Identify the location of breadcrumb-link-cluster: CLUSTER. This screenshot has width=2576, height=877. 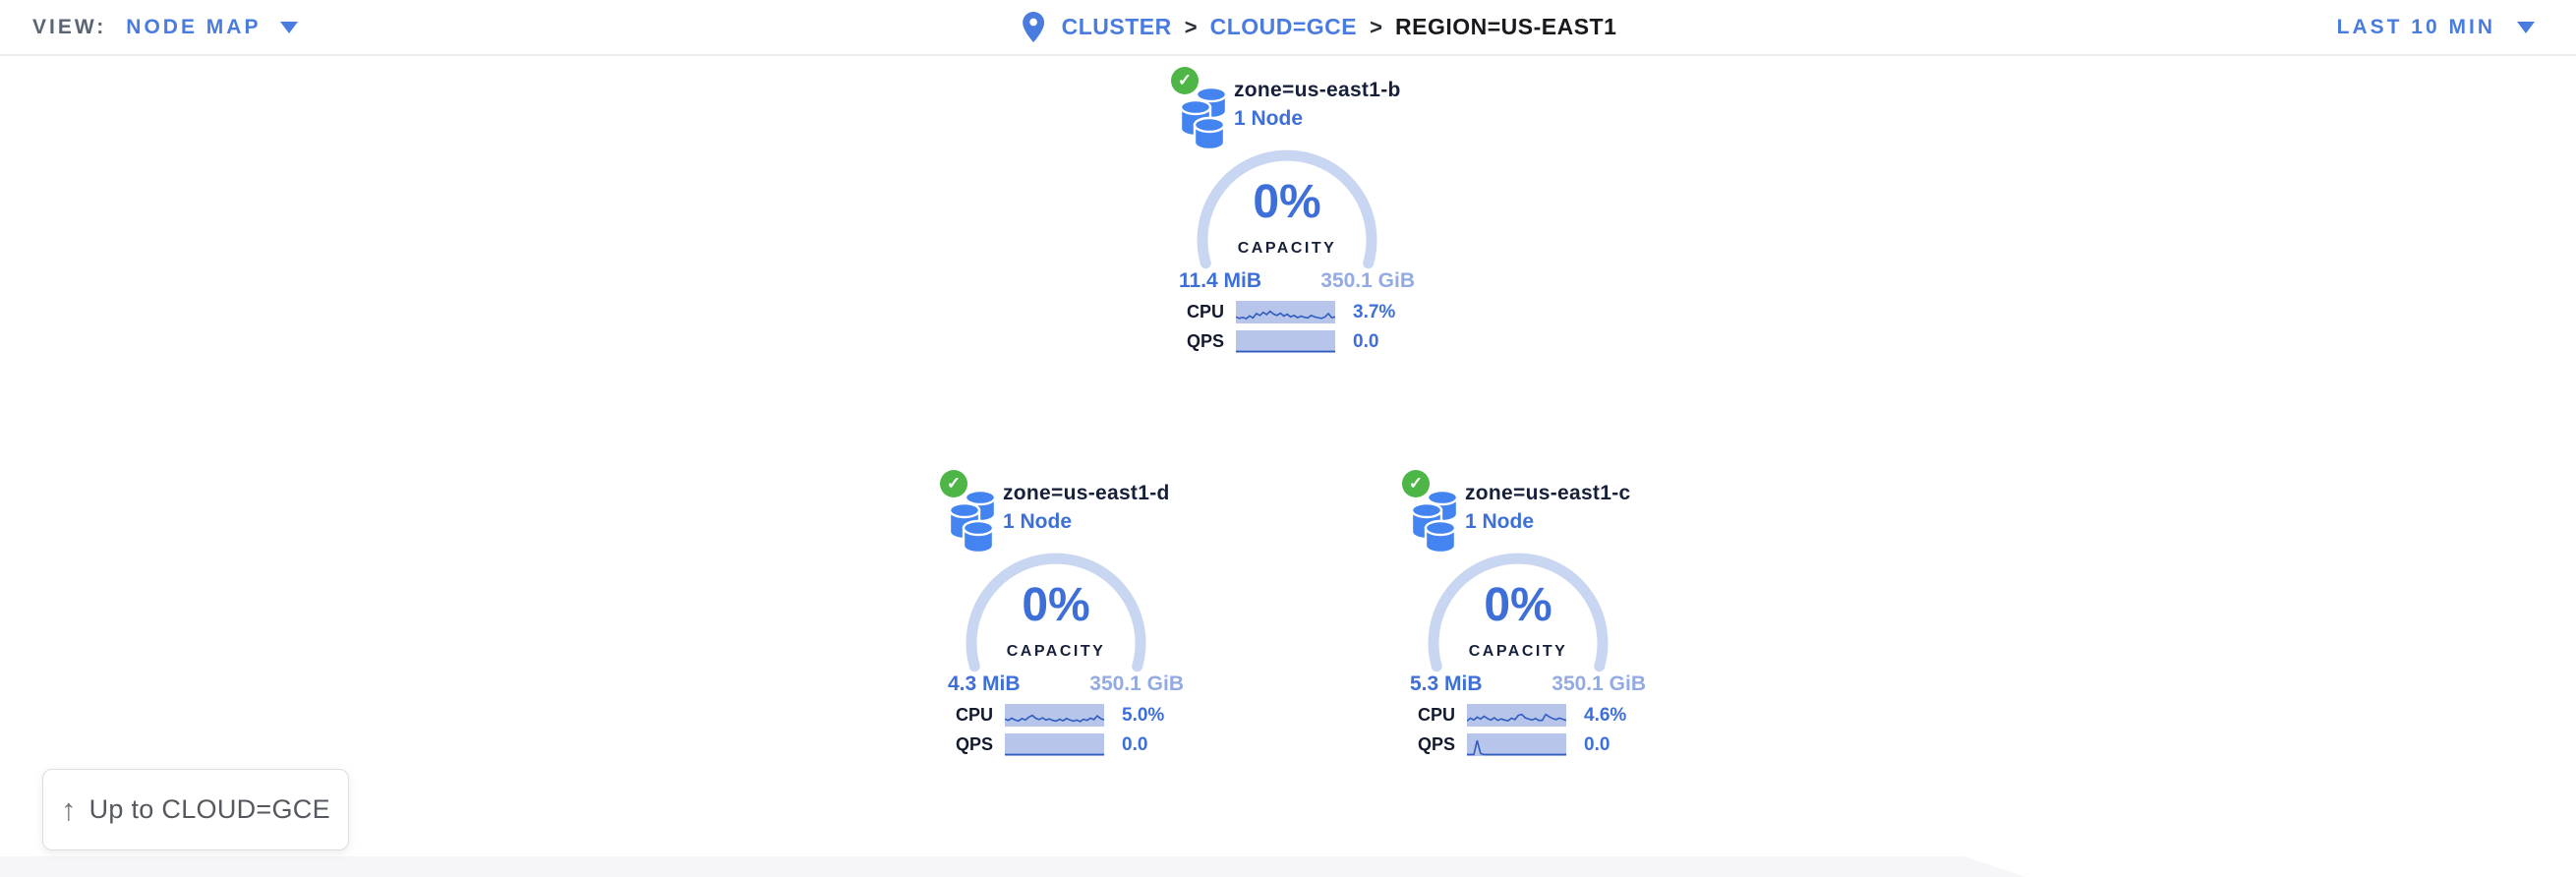
(1116, 26).